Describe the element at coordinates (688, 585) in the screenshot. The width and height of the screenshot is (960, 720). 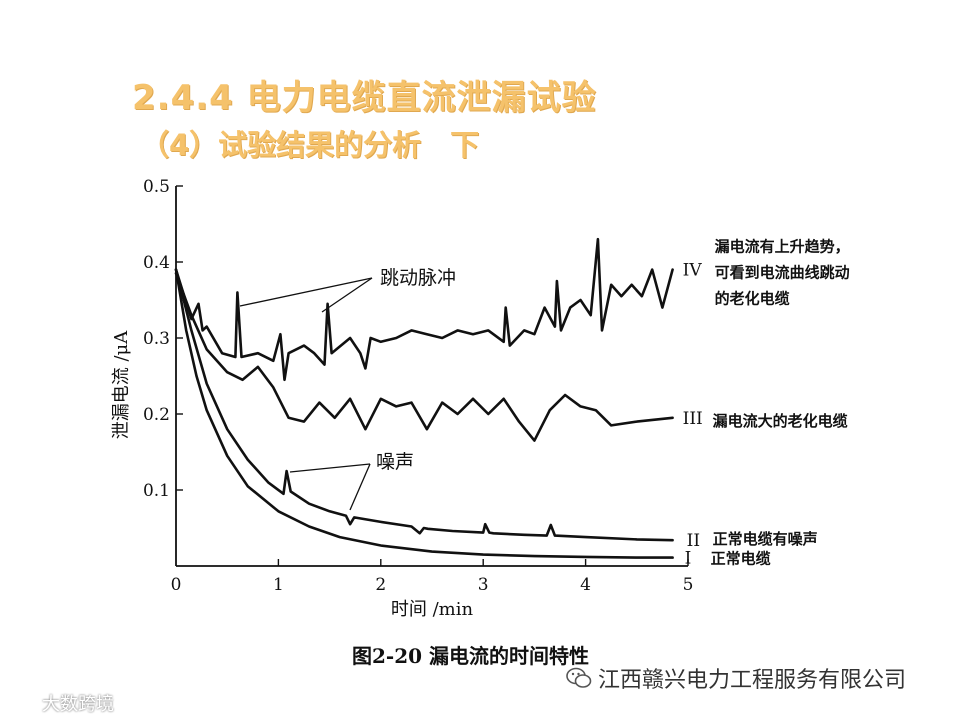
I see `x-tick-label: 5` at that location.